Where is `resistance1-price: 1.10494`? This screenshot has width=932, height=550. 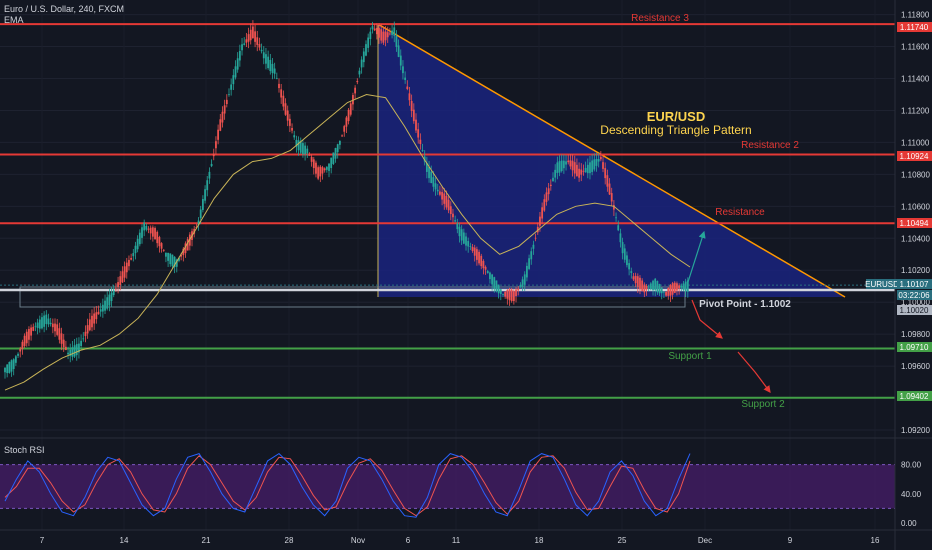
resistance1-price: 1.10494 is located at coordinates (914, 223).